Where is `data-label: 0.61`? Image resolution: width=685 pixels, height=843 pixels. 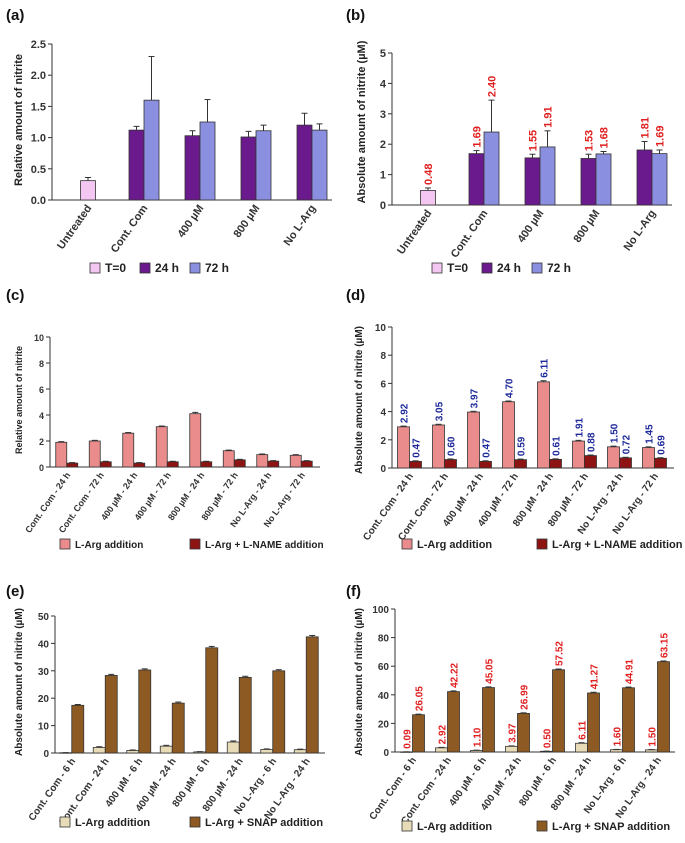 data-label: 0.61 is located at coordinates (557, 446).